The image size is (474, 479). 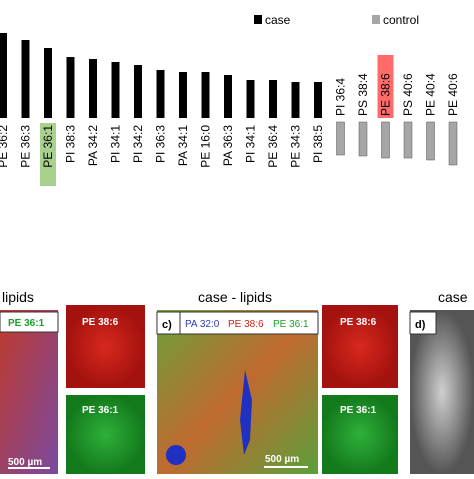 I want to click on panel-title: lipids, so click(x=18, y=297).